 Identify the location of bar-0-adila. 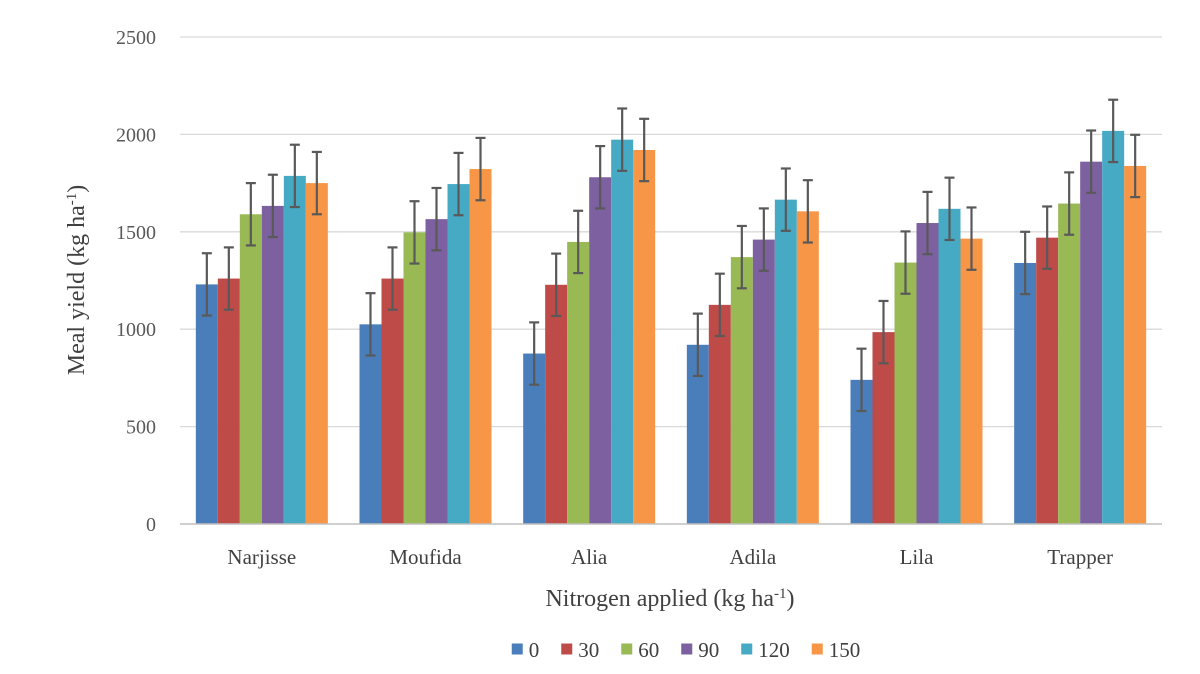
(697, 434).